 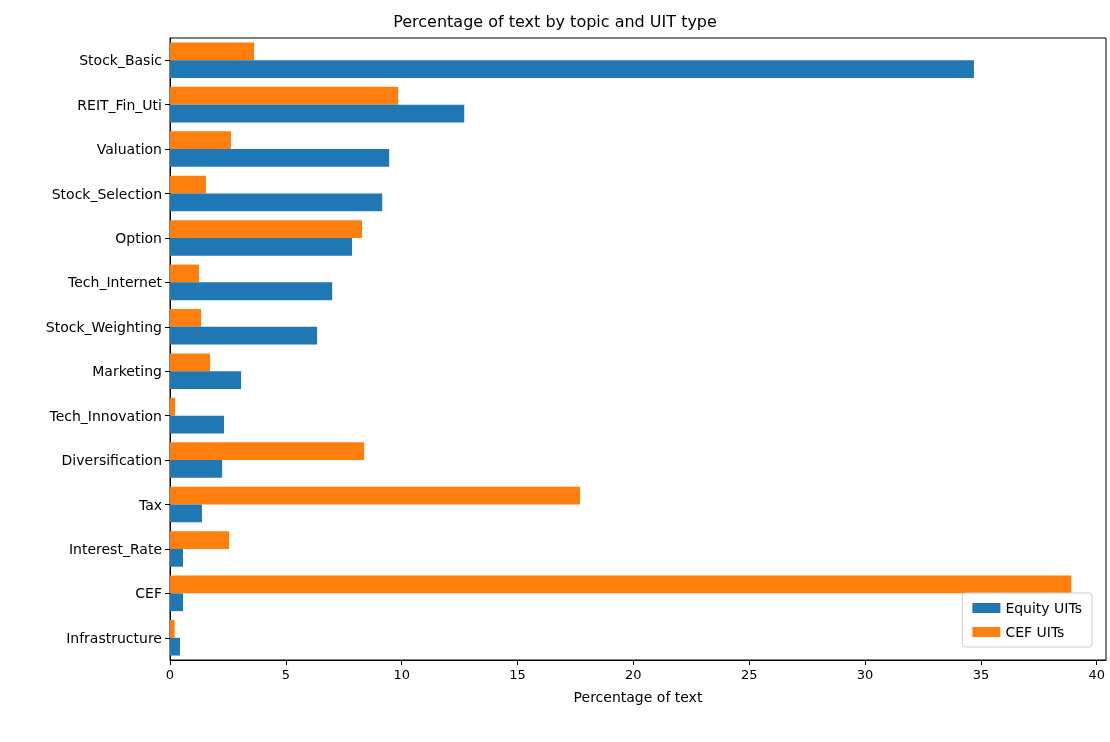 What do you see at coordinates (114, 637) in the screenshot?
I see `y-tick-label: Infrastructure` at bounding box center [114, 637].